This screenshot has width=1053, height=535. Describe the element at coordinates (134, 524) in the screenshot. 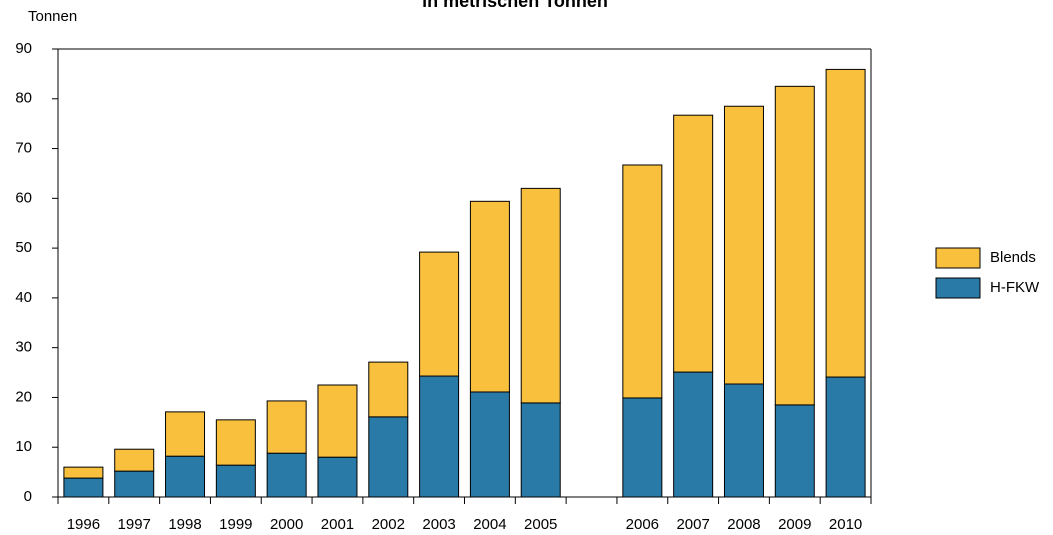

I see `x-tick-label: 1997` at that location.